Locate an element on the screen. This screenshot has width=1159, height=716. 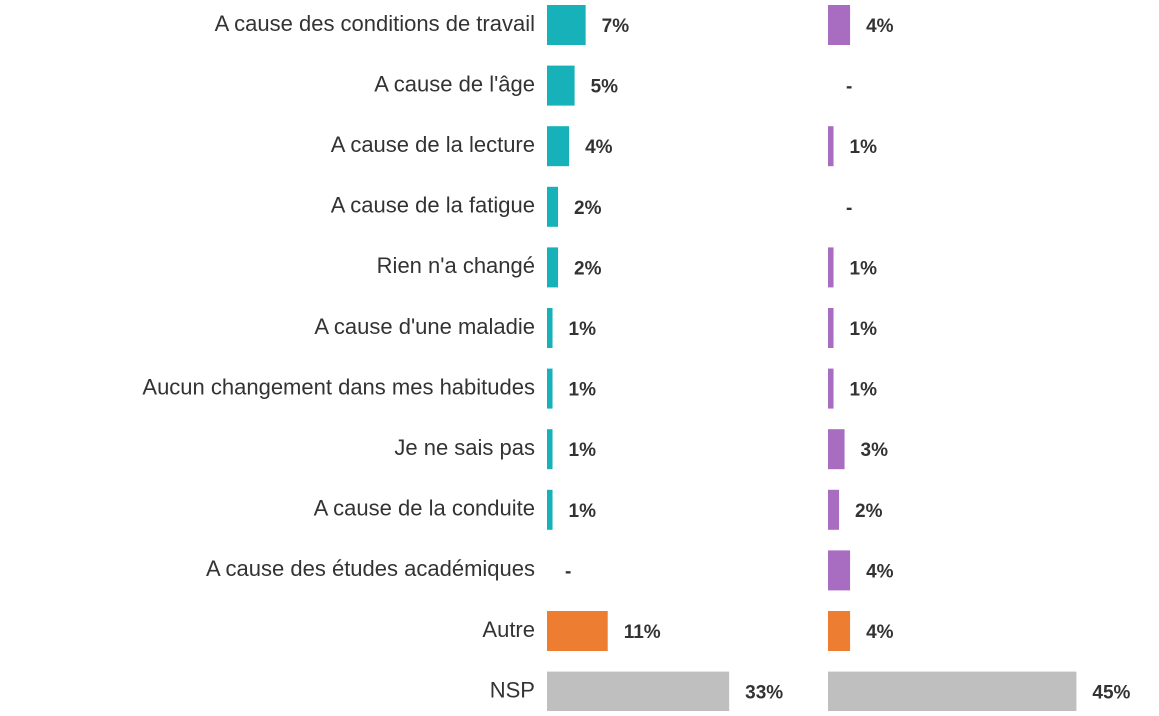
value-label: 33% is located at coordinates (764, 693).